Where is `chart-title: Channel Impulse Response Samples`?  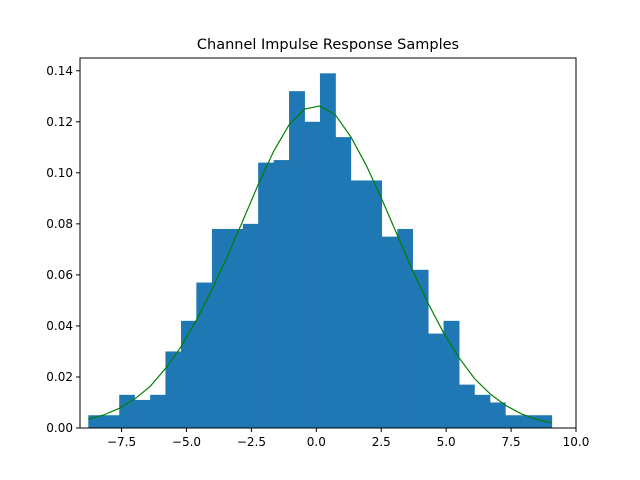 chart-title: Channel Impulse Response Samples is located at coordinates (328, 45).